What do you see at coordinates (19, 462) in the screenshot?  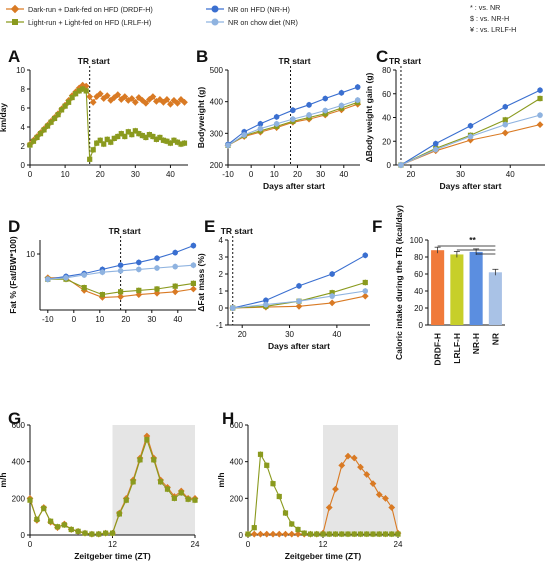 I see `y-tick-label: 400` at bounding box center [19, 462].